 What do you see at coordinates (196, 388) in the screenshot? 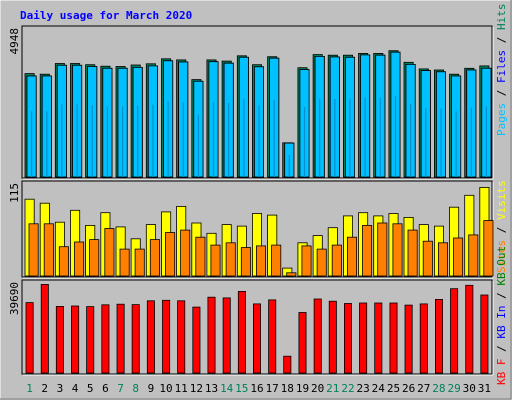
I see `x-tick-label-12: 12` at bounding box center [196, 388].